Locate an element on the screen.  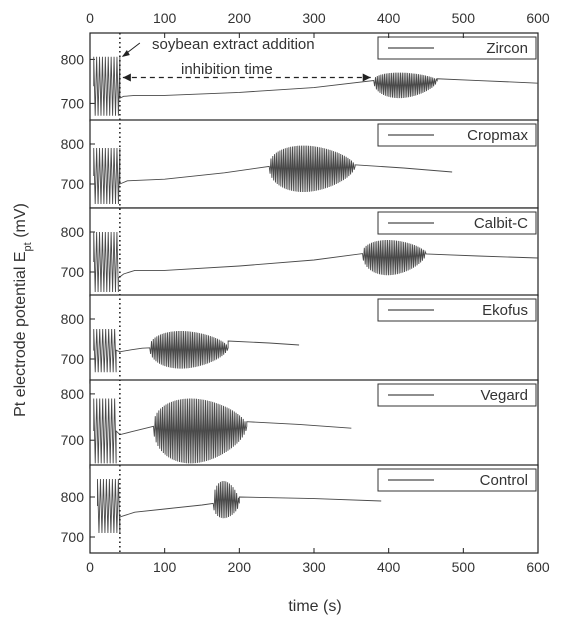
x-tick-label-top: 400 is located at coordinates (389, 18).